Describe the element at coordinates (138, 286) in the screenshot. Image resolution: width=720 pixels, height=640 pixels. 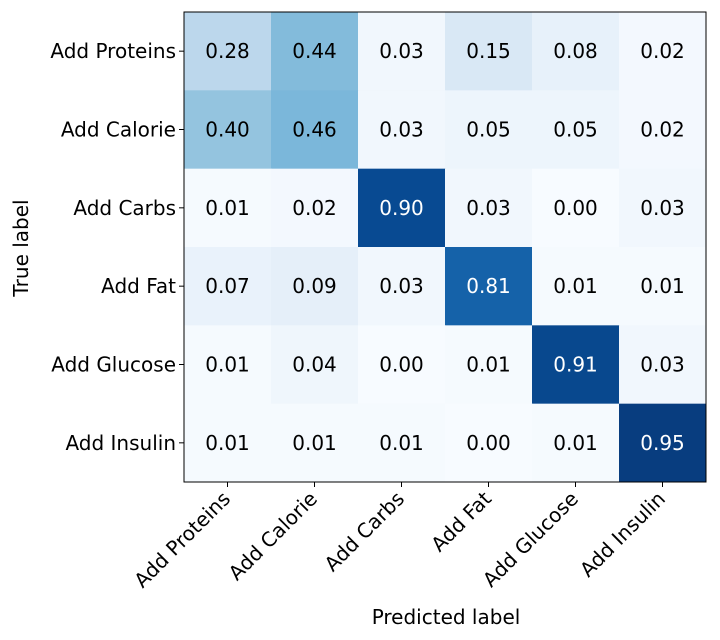
I see `y-tick-label: Add Fat` at that location.